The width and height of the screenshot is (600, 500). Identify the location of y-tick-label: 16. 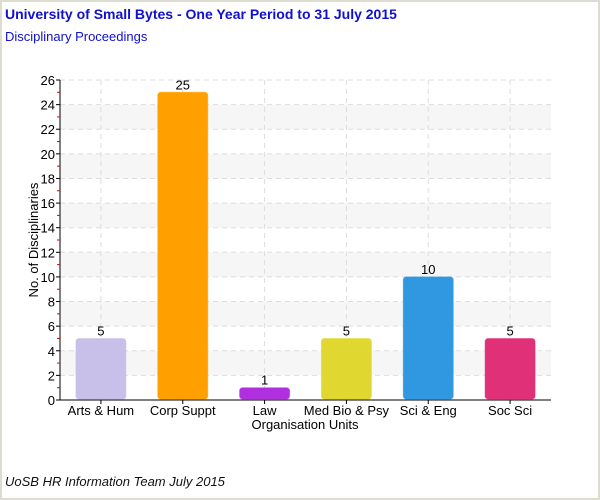
(48, 203).